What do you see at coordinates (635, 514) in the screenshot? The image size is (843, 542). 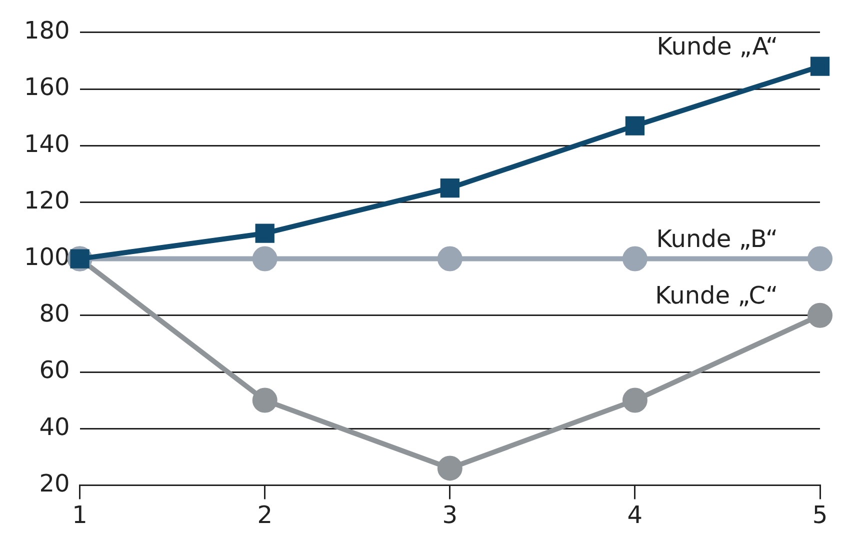 I see `x-tick-label: 4` at bounding box center [635, 514].